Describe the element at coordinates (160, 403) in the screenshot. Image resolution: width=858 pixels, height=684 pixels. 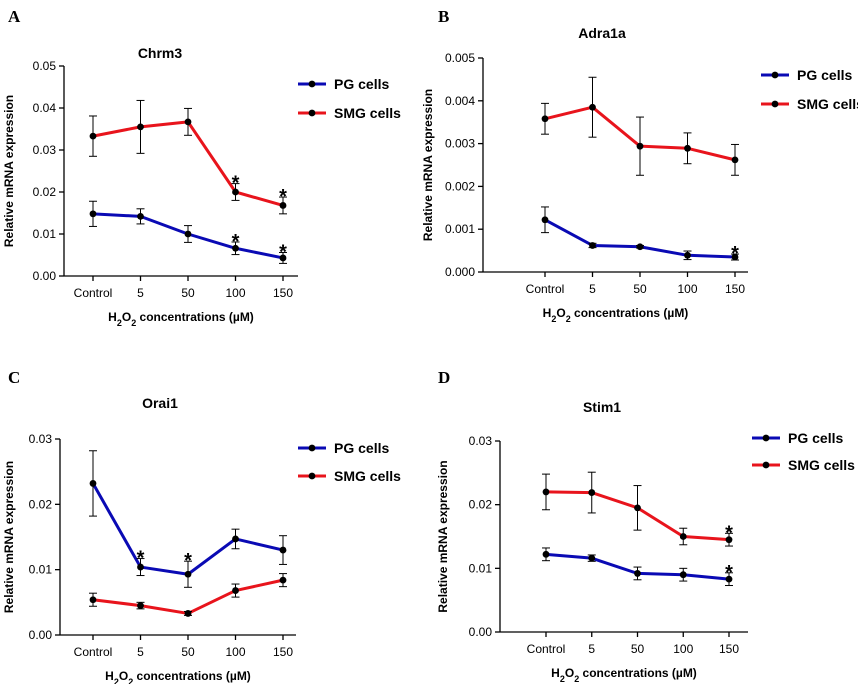
I see `chart-title: Orai1` at that location.